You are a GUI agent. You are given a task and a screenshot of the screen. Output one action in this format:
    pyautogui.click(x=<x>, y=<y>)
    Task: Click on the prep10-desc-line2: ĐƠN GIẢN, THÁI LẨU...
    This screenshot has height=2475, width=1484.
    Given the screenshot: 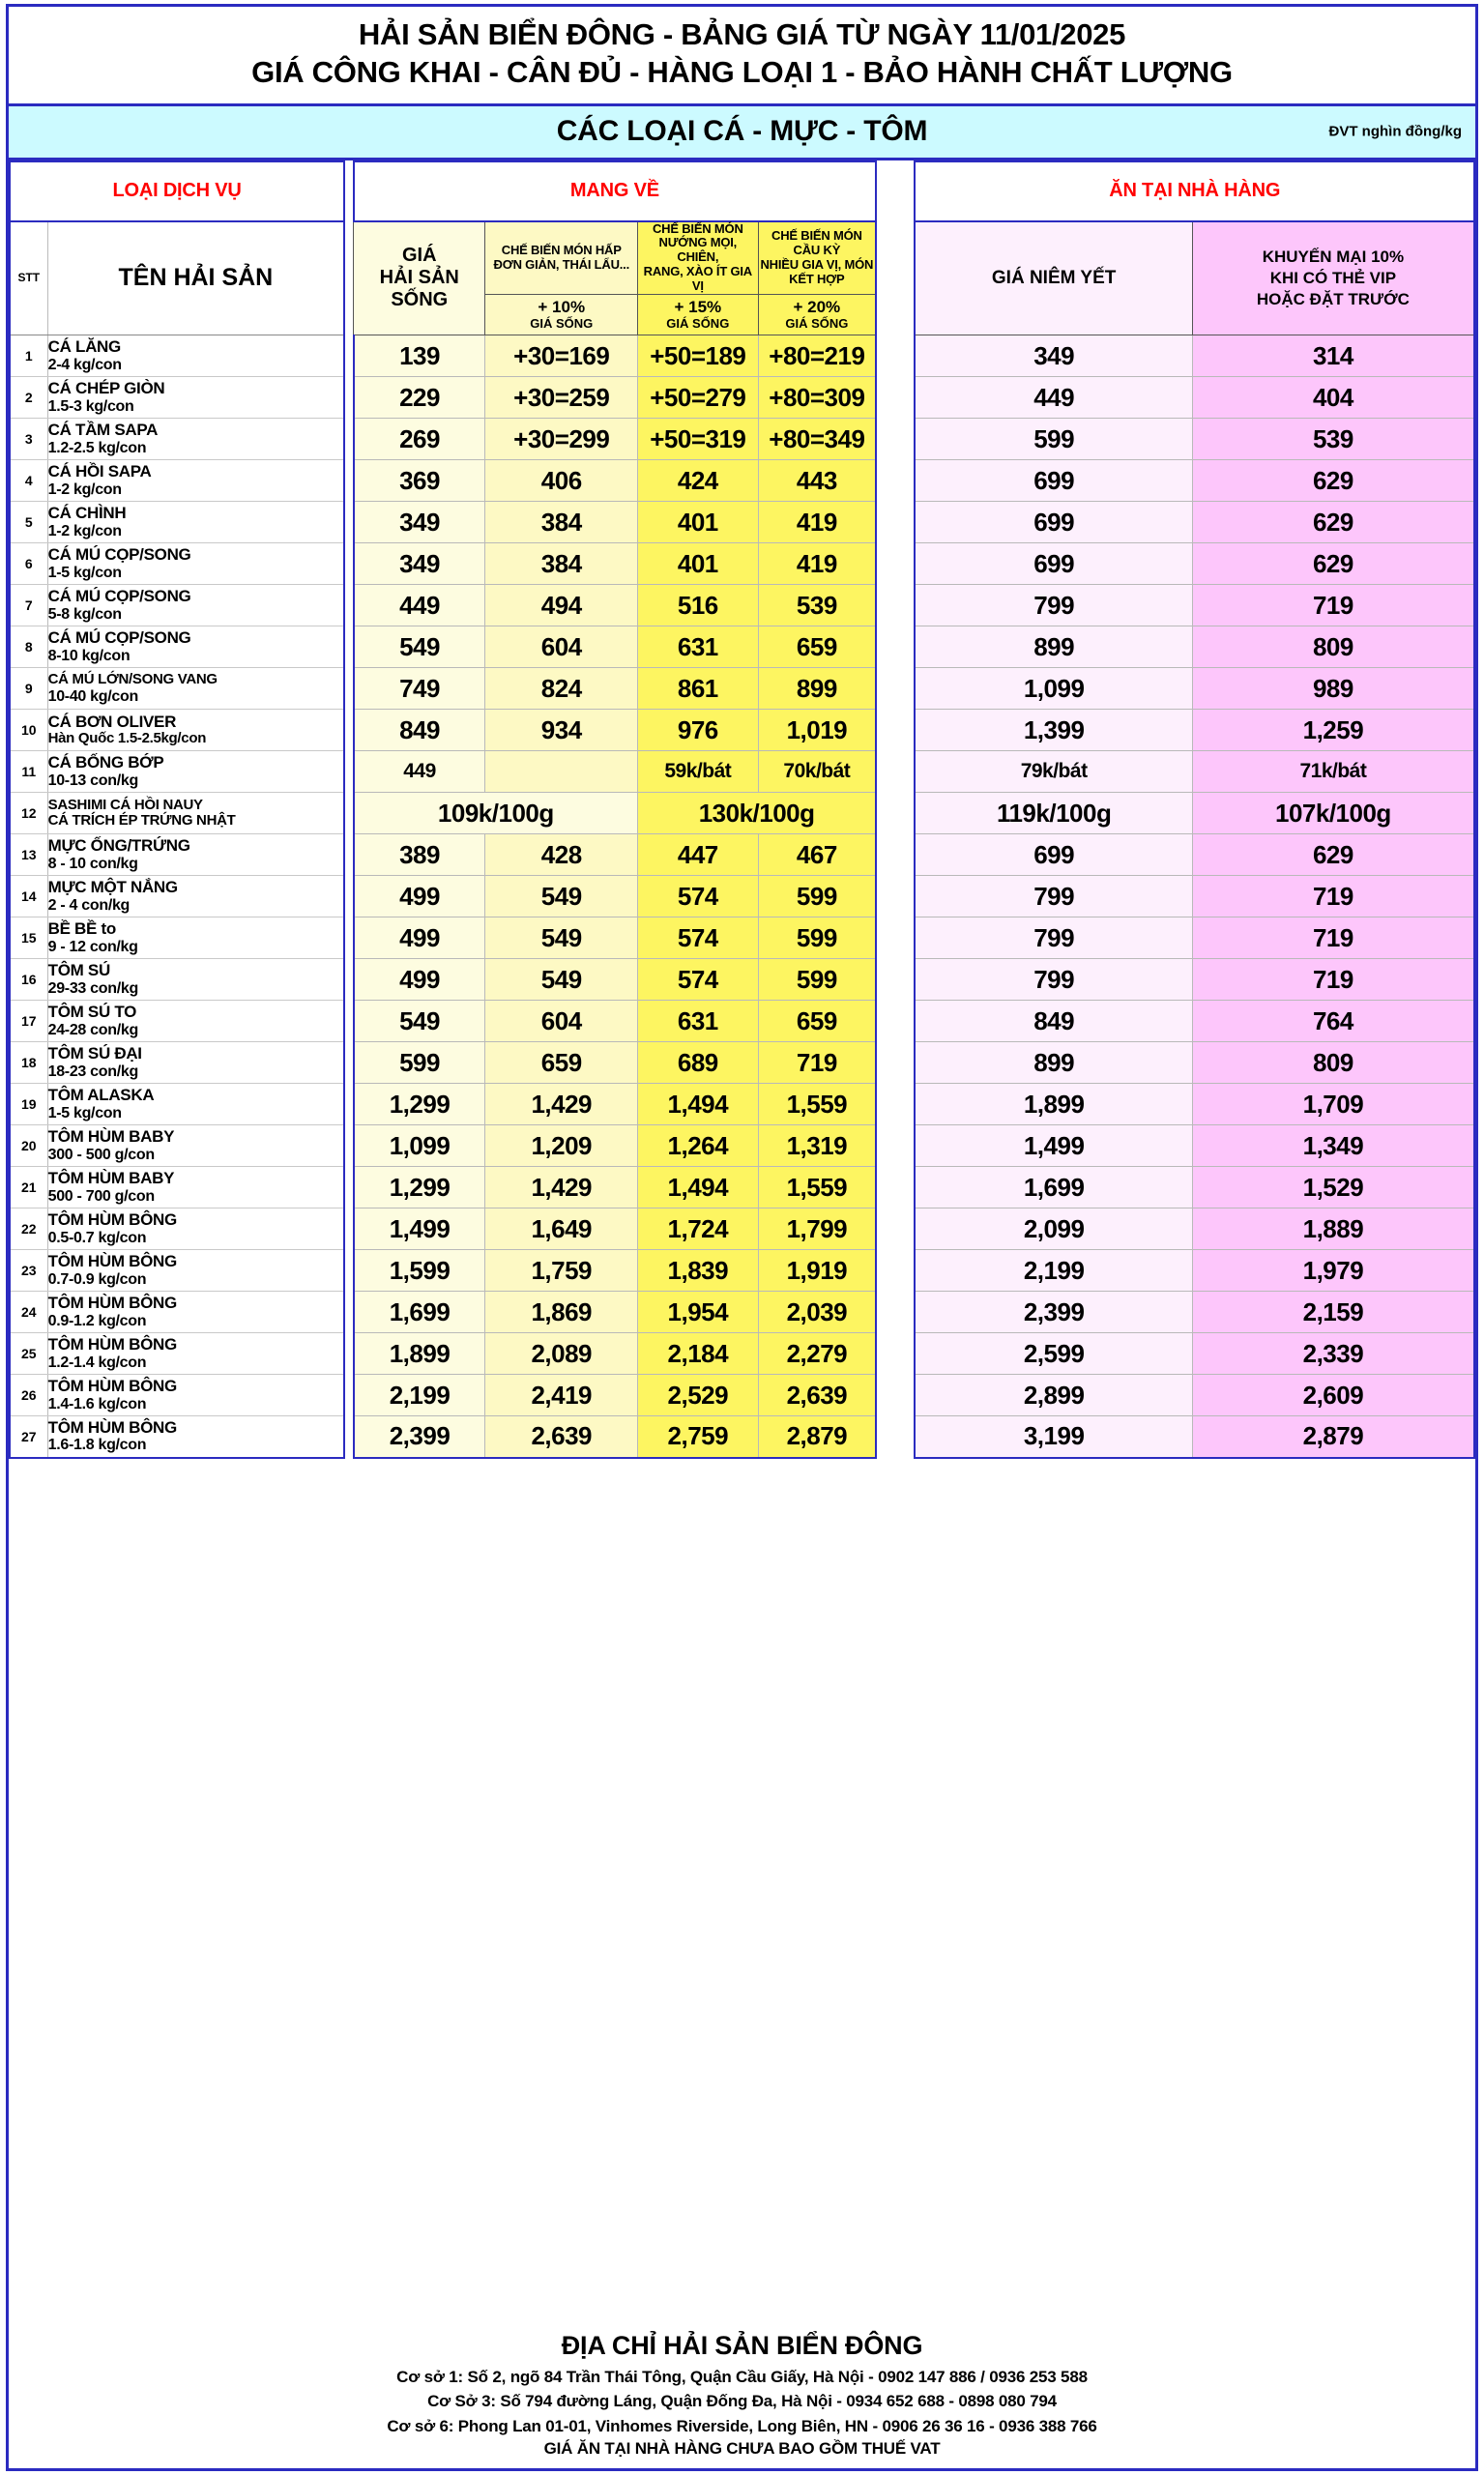 What is the action you would take?
    pyautogui.click(x=561, y=264)
    